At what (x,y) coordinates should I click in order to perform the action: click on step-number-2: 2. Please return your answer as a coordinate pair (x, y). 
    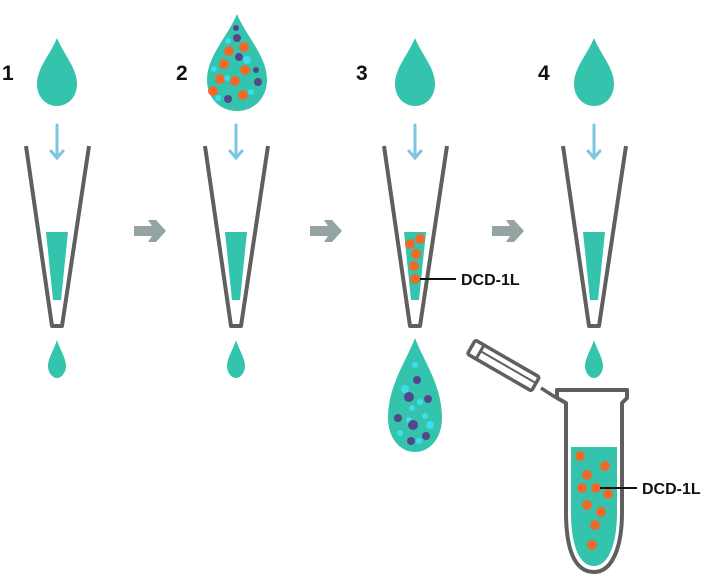
    Looking at the image, I should click on (182, 73).